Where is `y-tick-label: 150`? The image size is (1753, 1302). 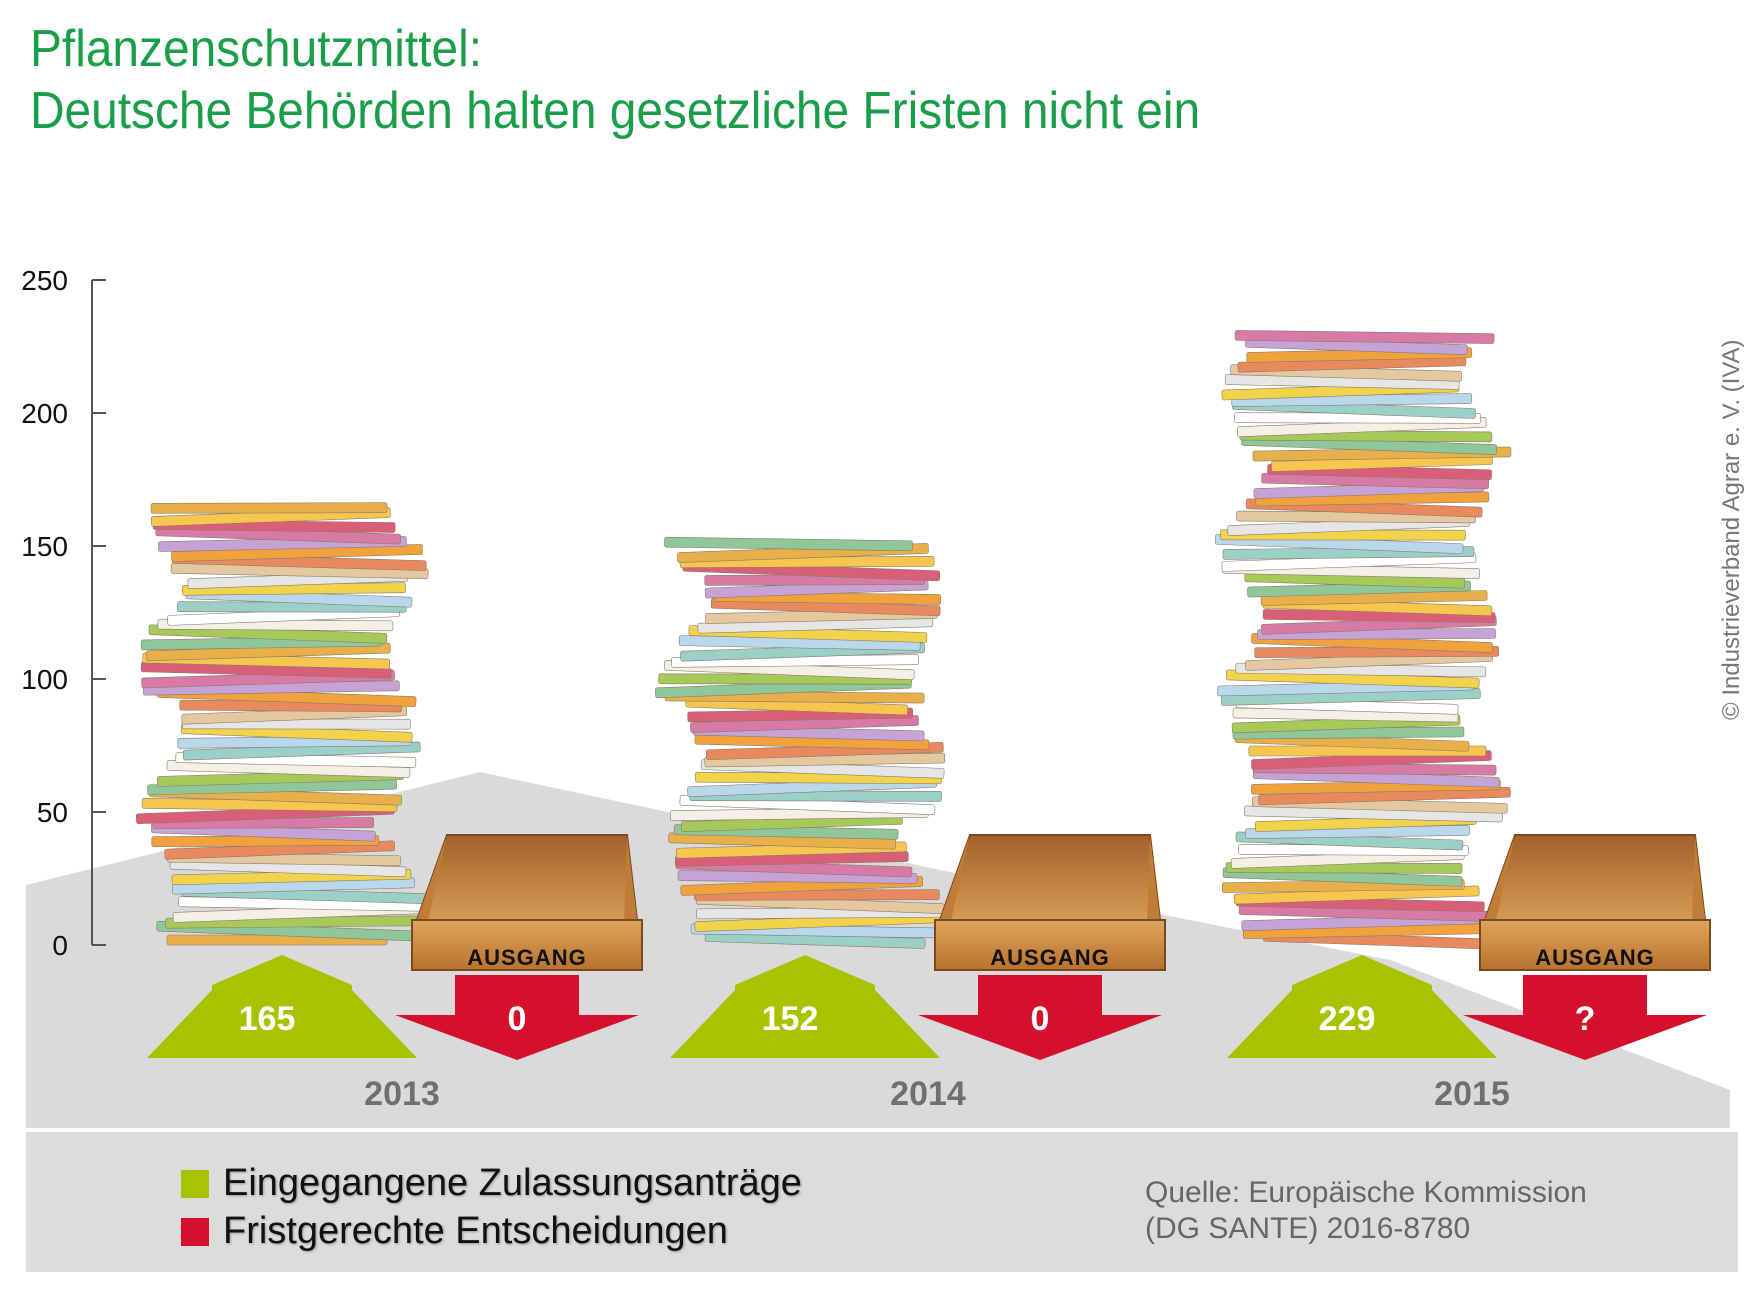 y-tick-label: 150 is located at coordinates (44, 546).